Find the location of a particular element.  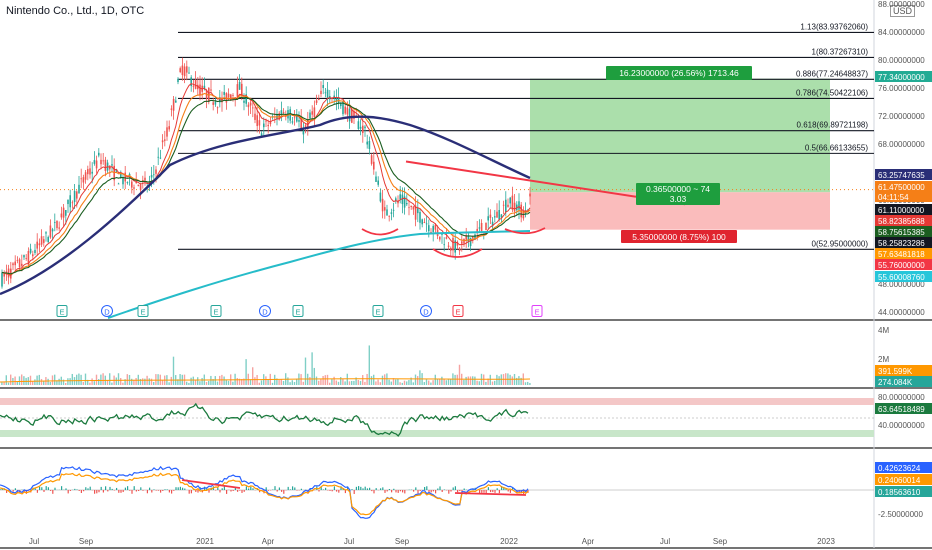

time-axis-label: 2021 is located at coordinates (205, 541).